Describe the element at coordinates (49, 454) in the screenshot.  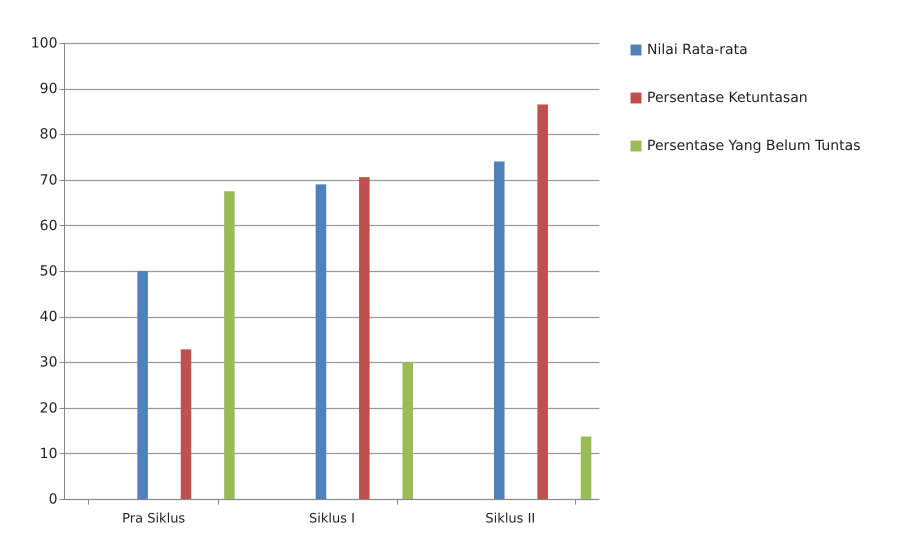
I see `y-tick-label: 10` at that location.